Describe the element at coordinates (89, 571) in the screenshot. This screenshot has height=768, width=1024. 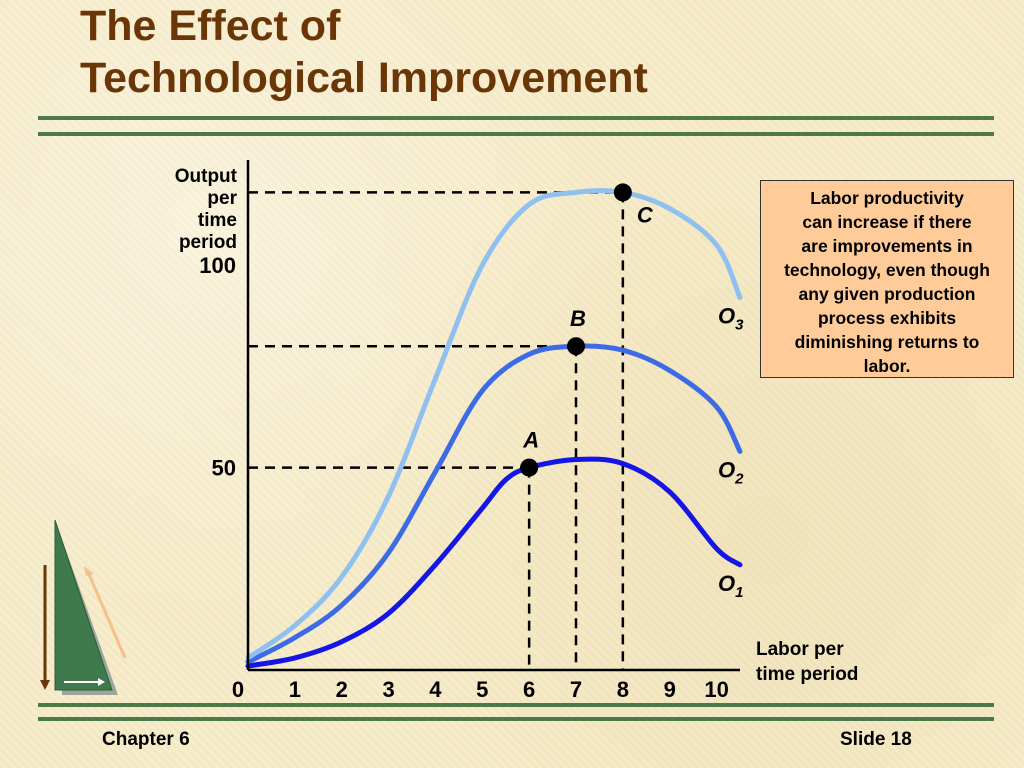
I see `diagonal-arrow-head` at that location.